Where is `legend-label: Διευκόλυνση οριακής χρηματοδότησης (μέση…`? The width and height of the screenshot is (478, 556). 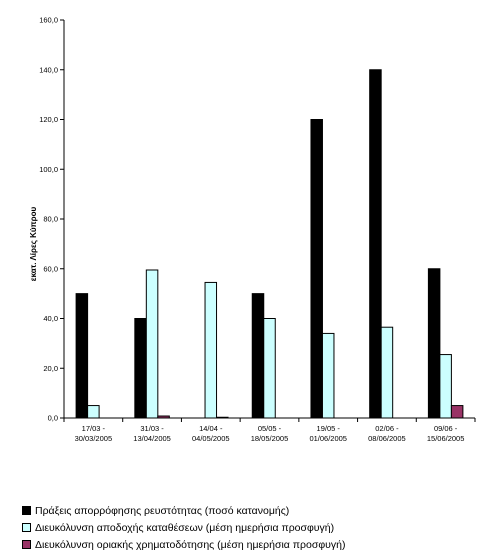
legend-label: Διευκόλυνση οριακής χρηματοδότησης (μέση… is located at coordinates (190, 544).